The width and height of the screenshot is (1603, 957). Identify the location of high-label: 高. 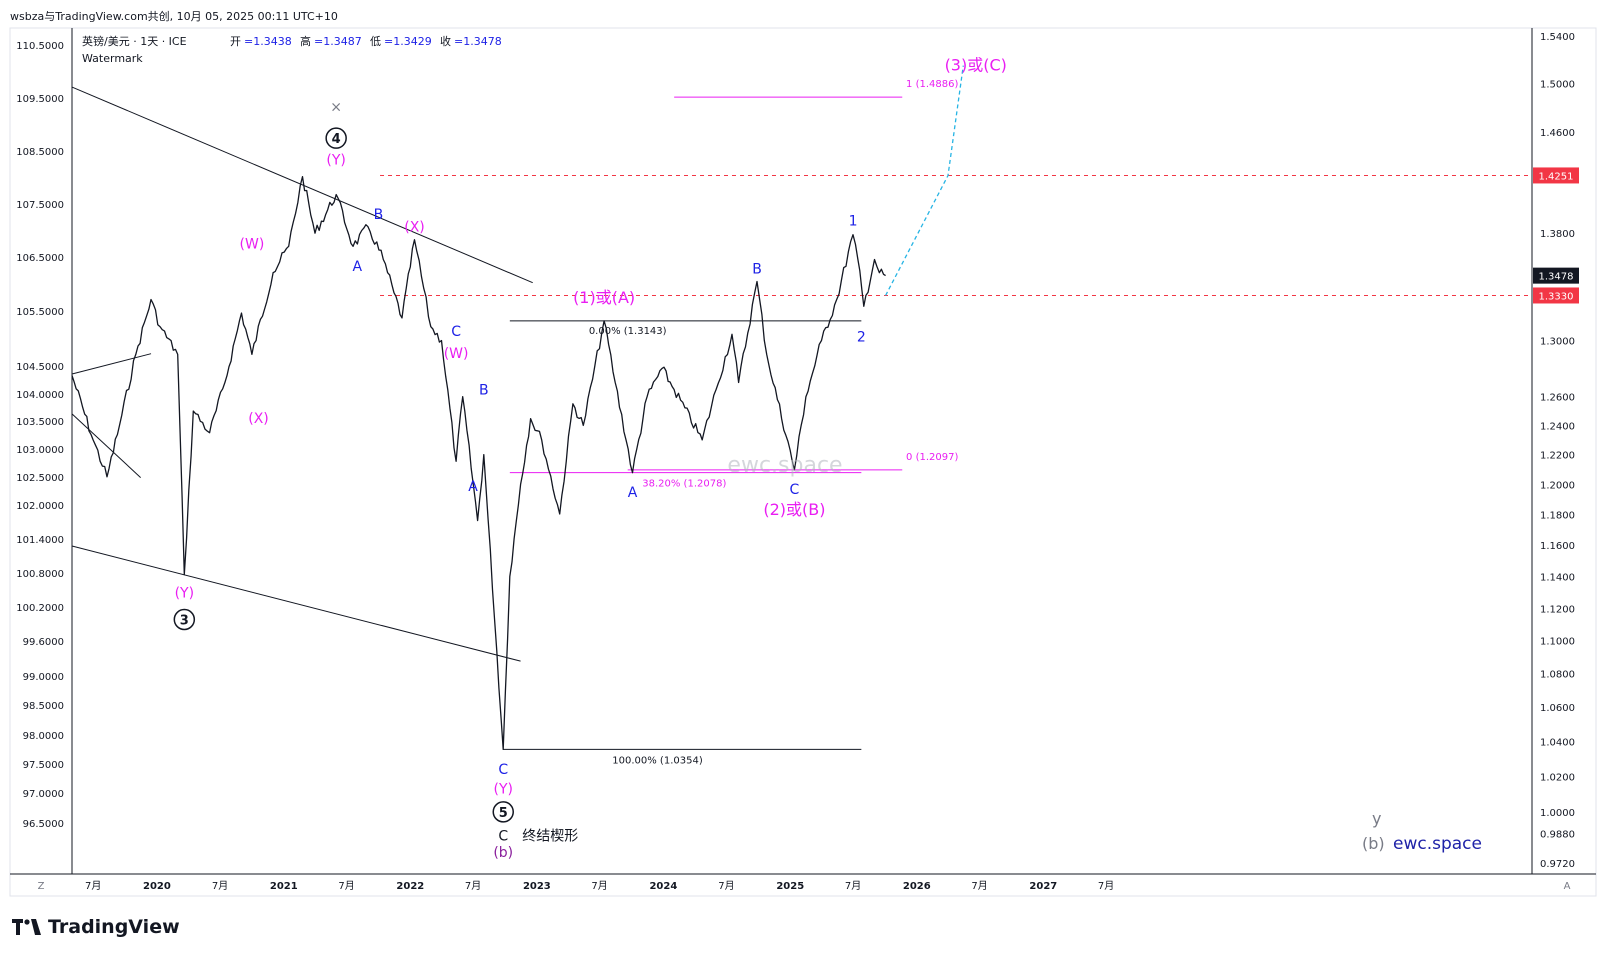
(305, 41).